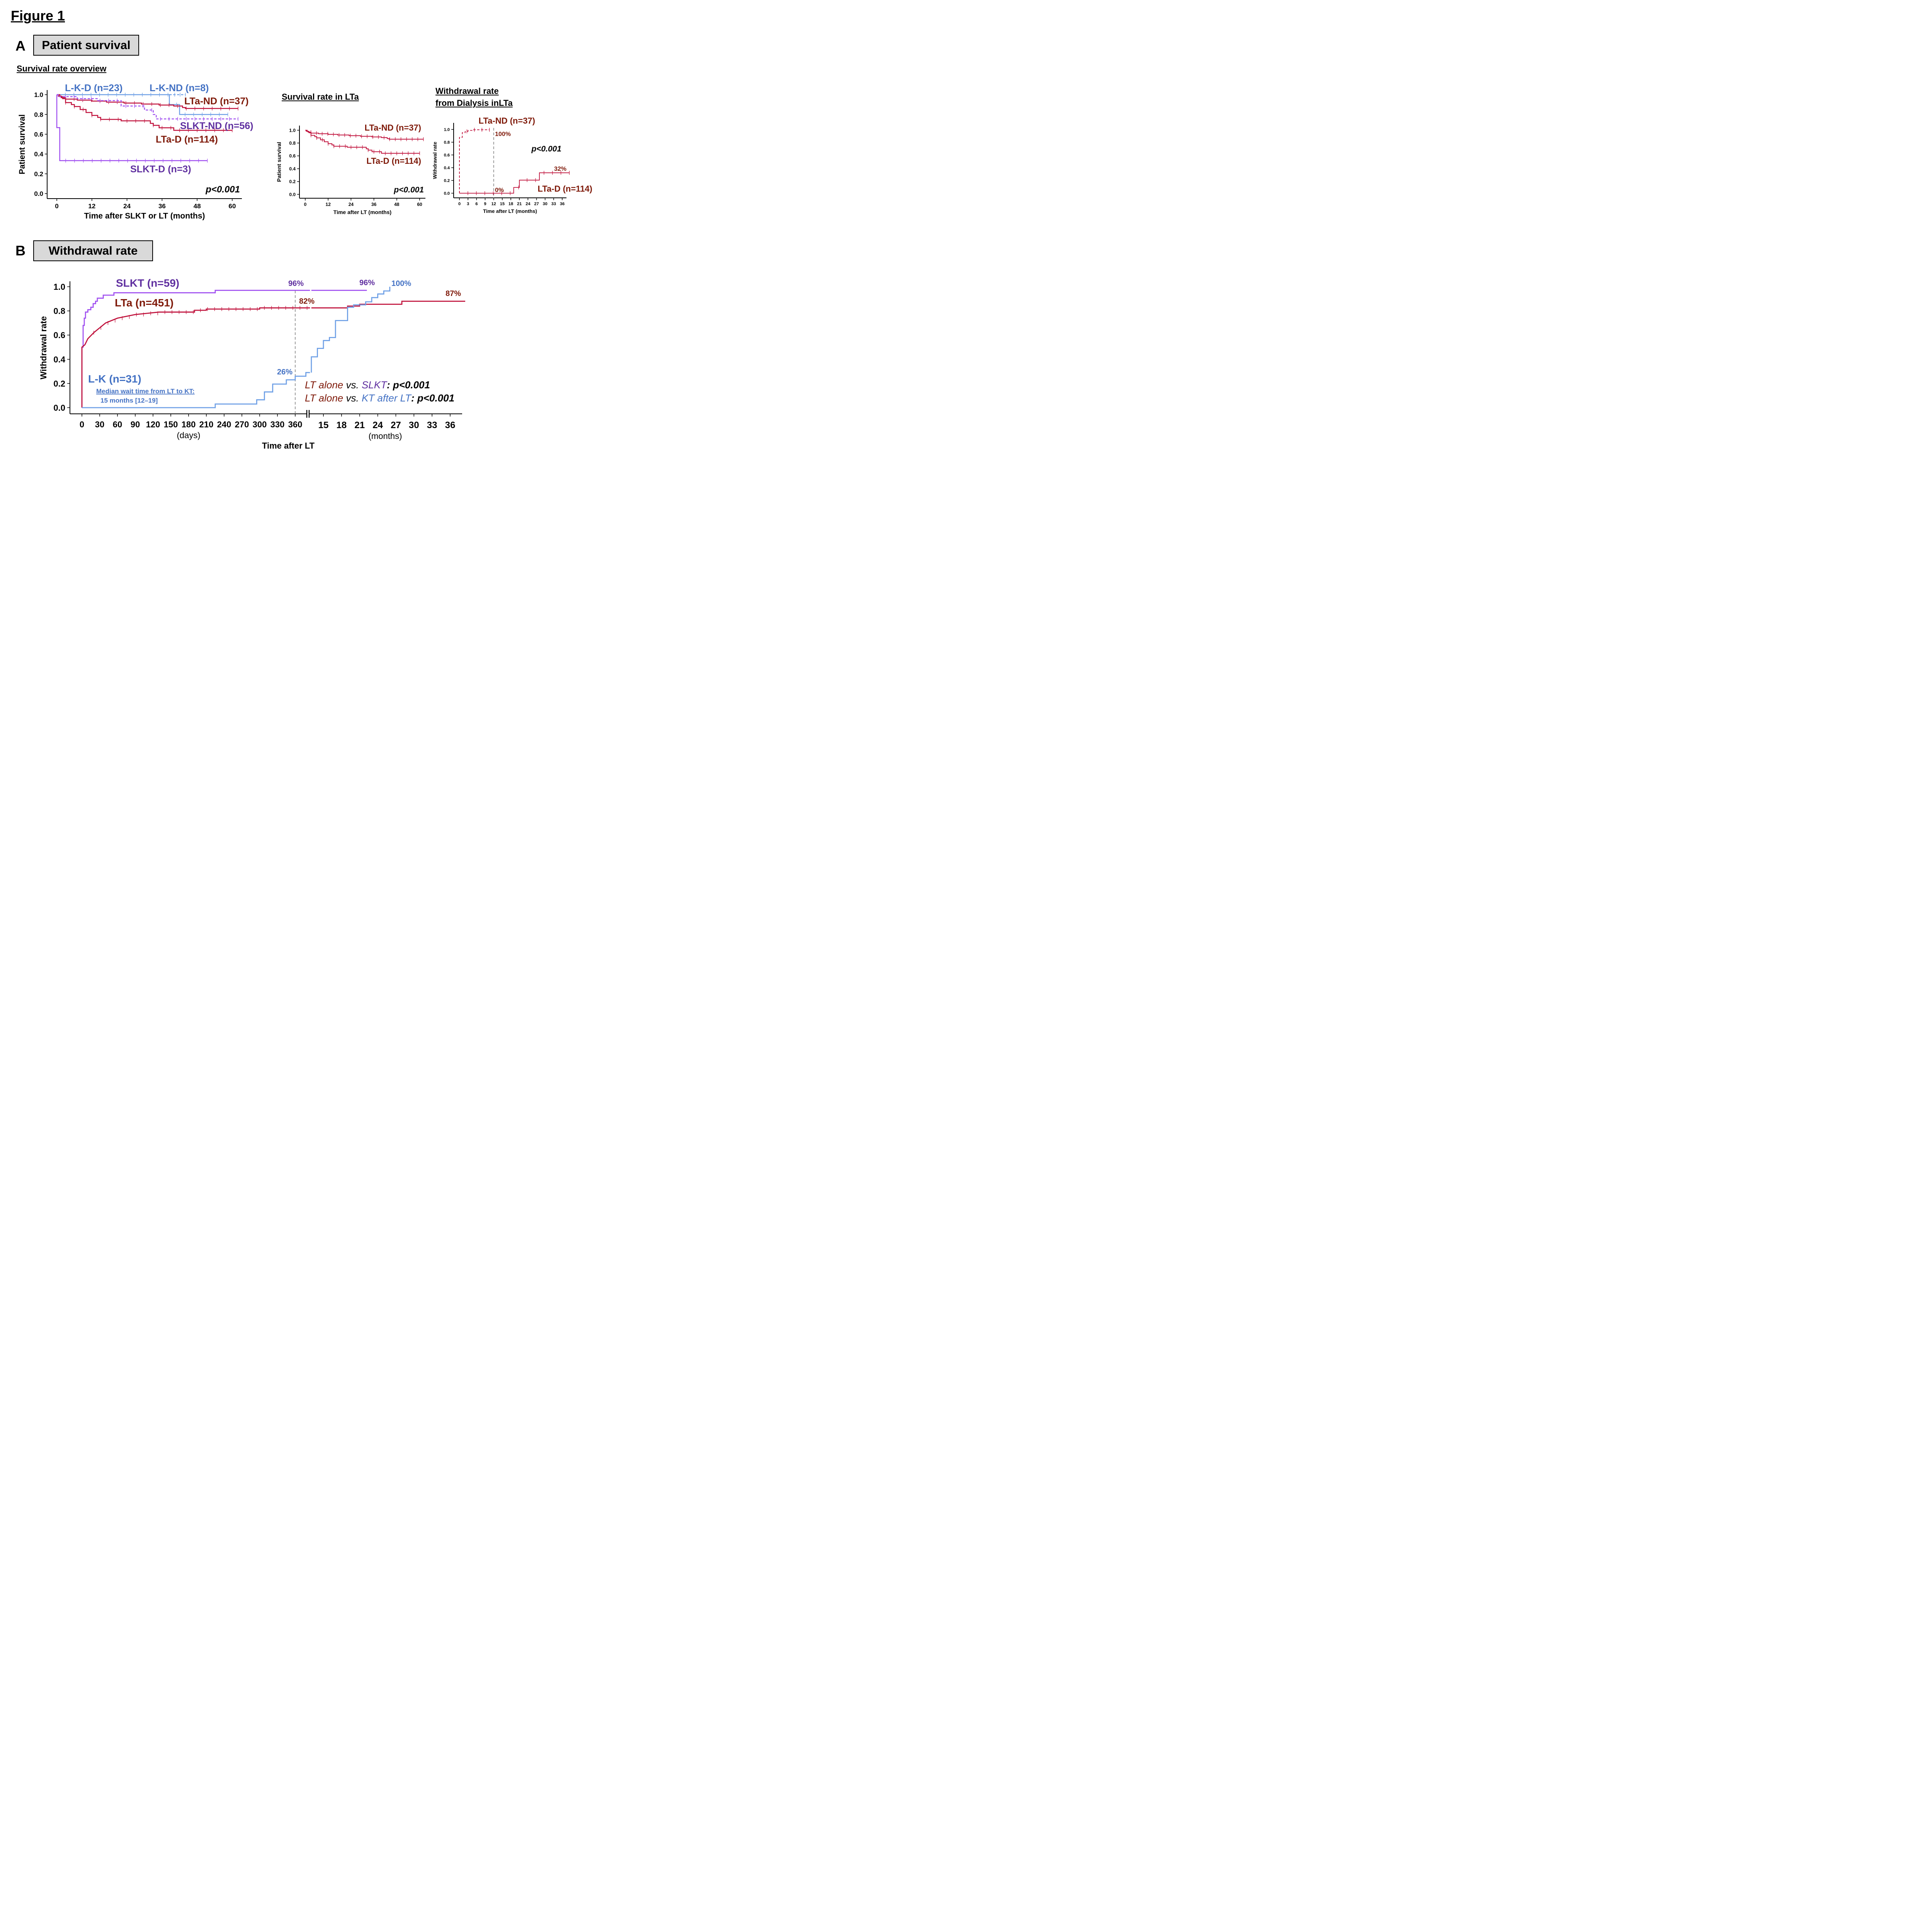 The image size is (1932, 1932). I want to click on series-line-months-lta, so click(388, 305).